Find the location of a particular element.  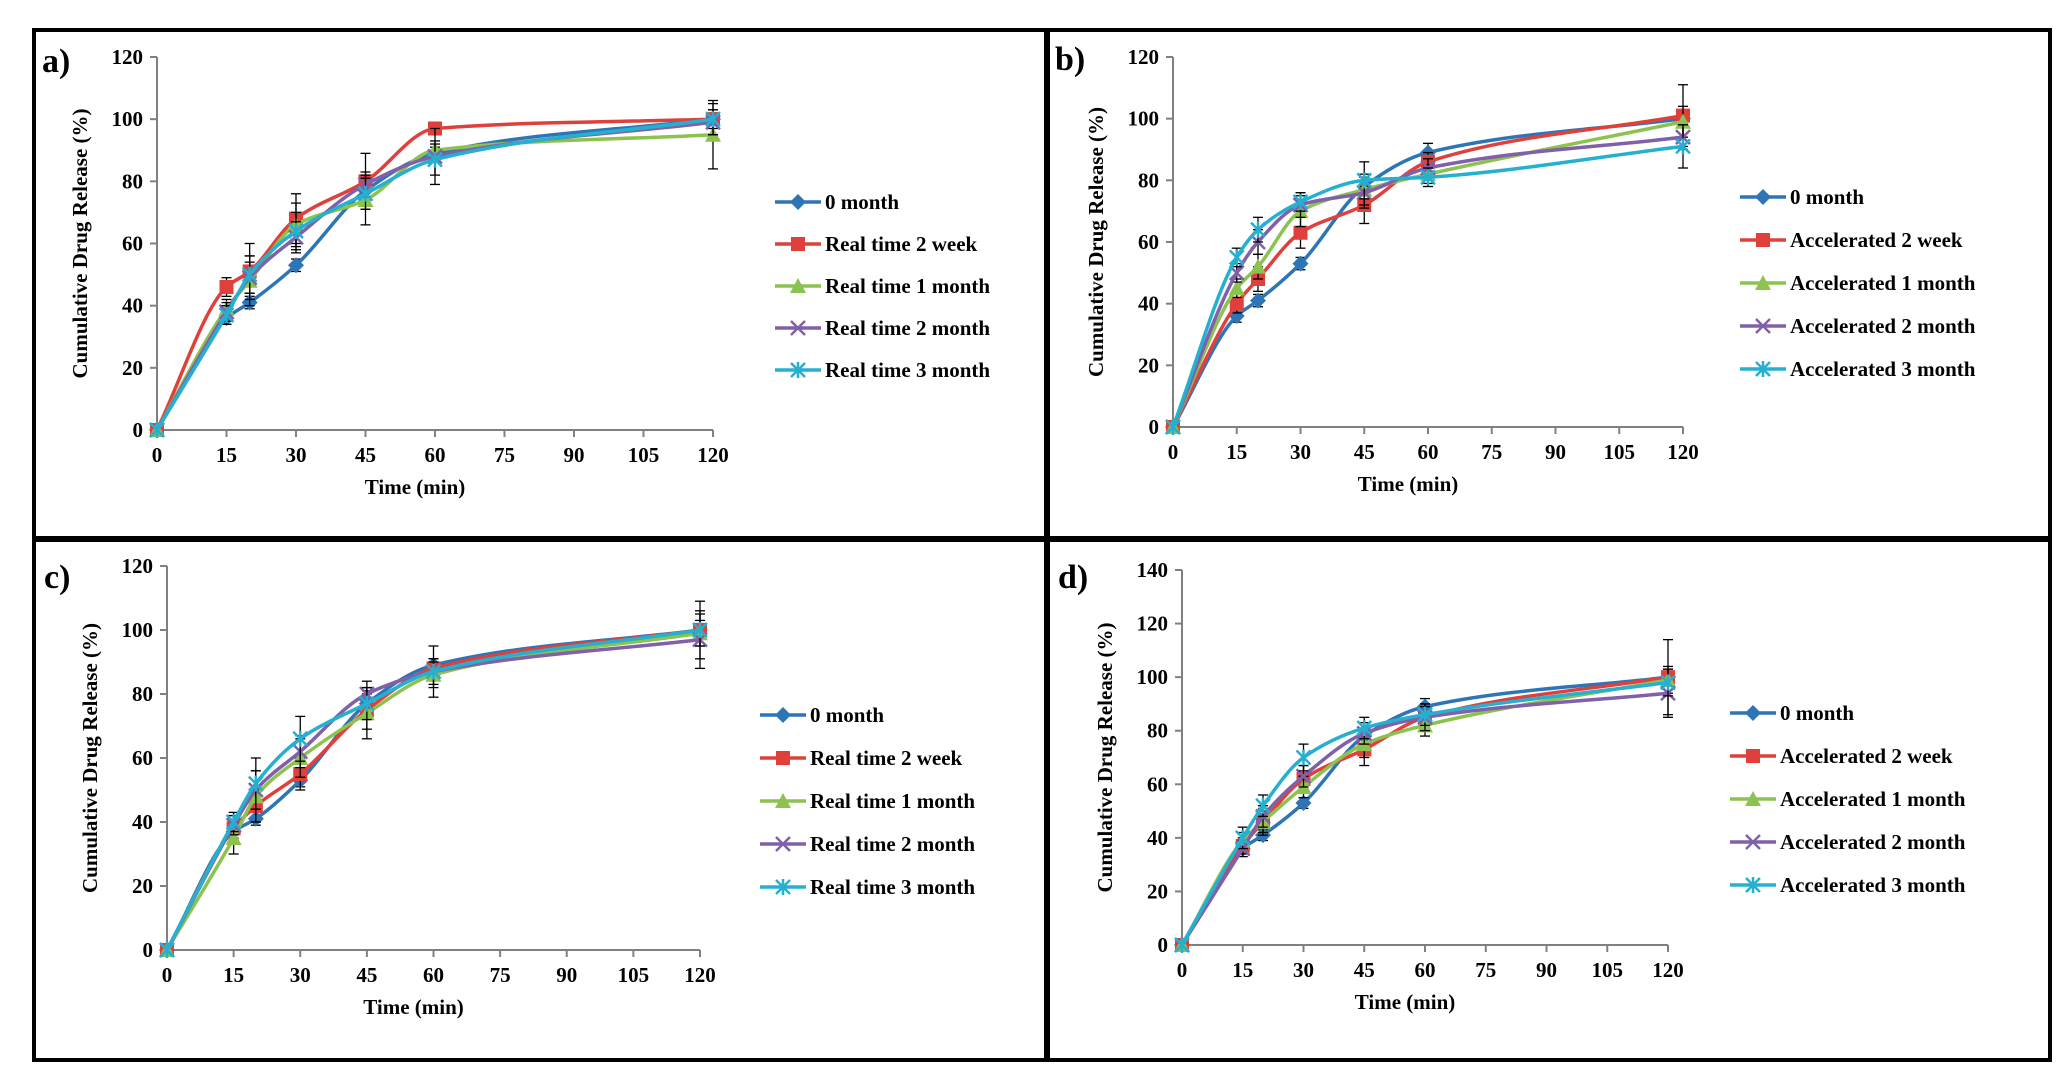

y-axis-title: Cumulative Drug Release (%) is located at coordinates (1105, 757).